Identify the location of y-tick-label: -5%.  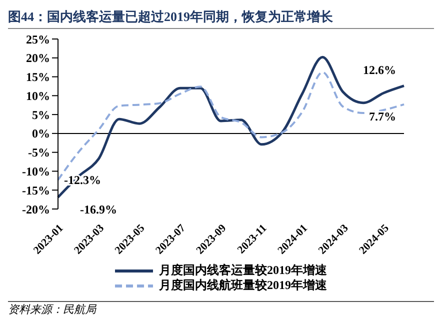
(39, 153).